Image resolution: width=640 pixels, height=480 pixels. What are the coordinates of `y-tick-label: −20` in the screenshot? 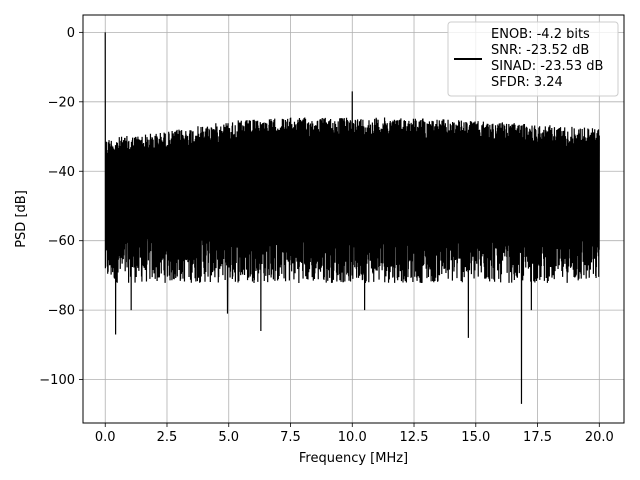 It's located at (61, 102).